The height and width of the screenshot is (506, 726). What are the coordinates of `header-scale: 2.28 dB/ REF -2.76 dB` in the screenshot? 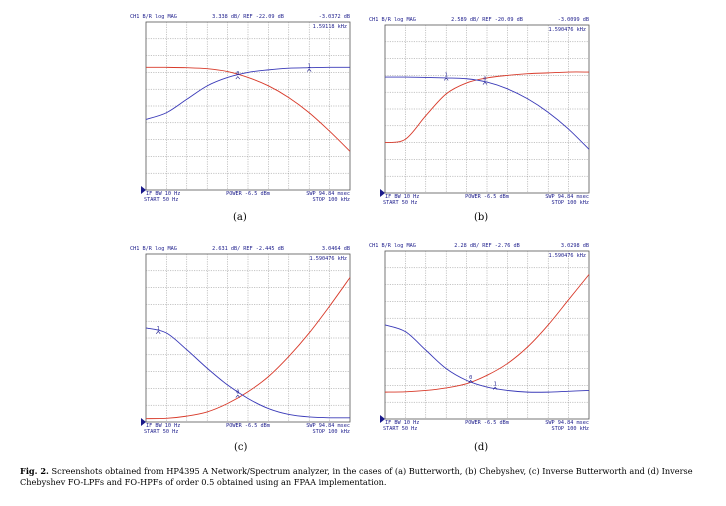 It's located at (487, 246).